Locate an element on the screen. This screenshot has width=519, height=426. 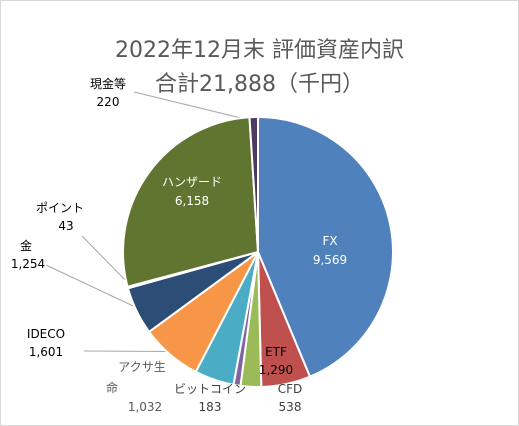
slice-5-name-label: アクサ生命 is located at coordinates (136, 377).